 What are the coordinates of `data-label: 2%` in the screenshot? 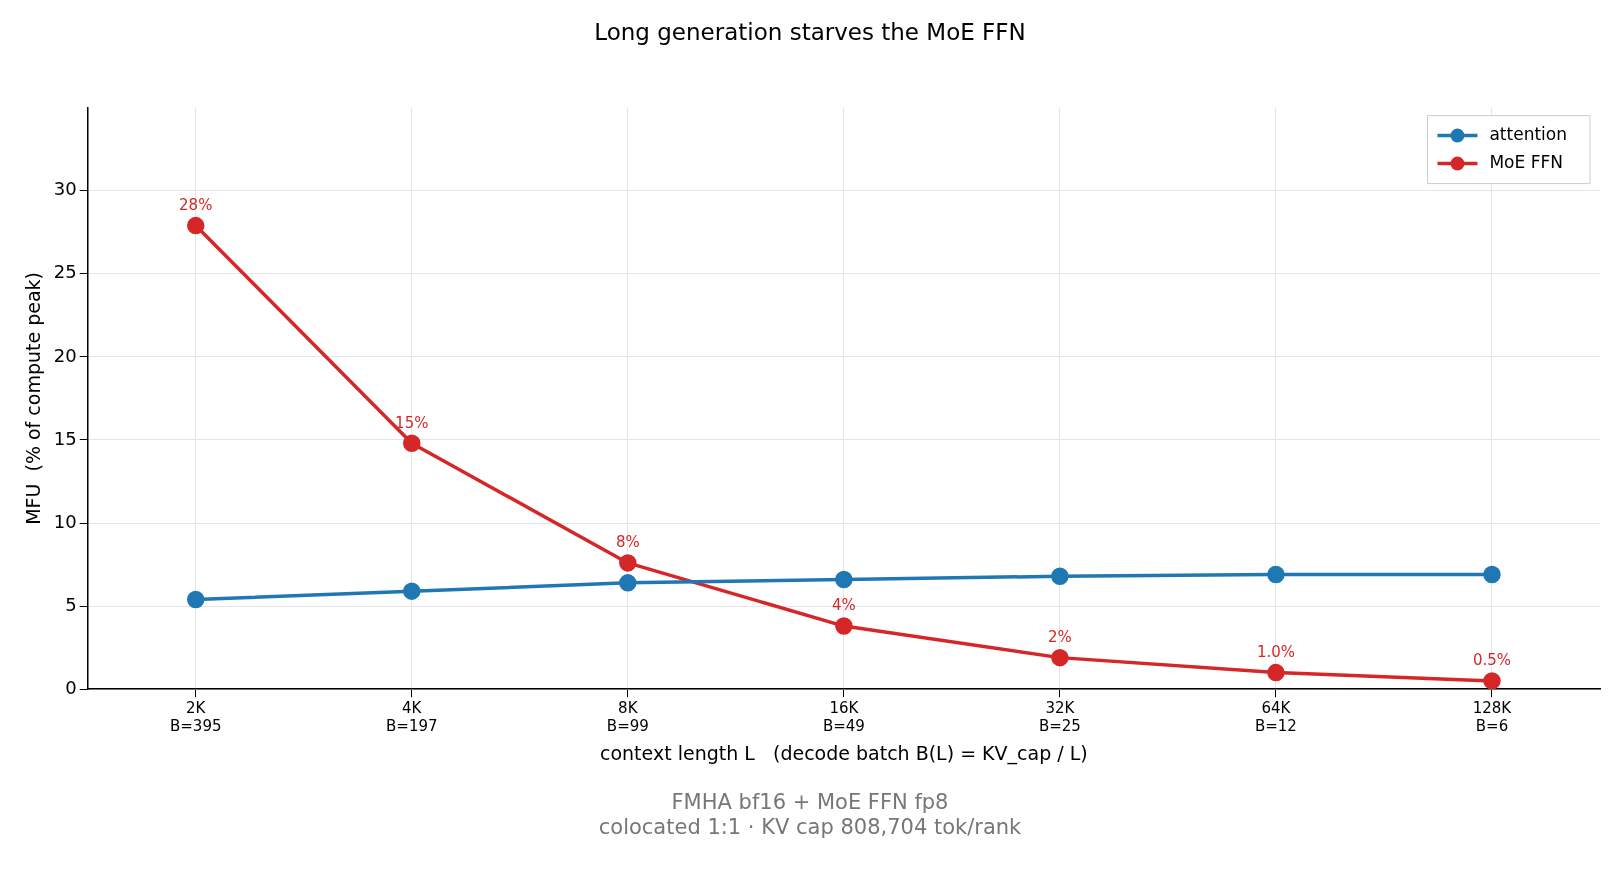 It's located at (1060, 637).